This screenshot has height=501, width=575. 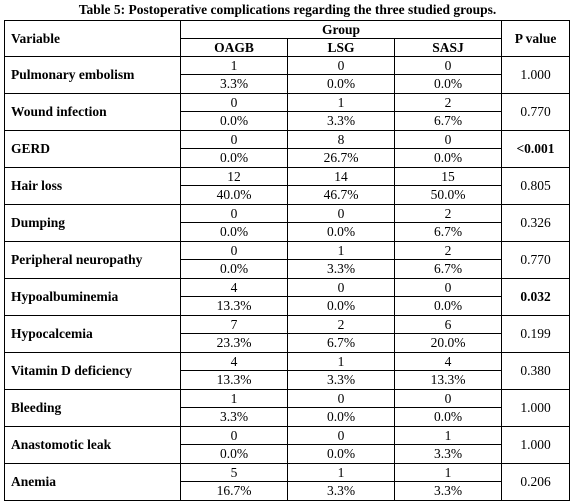 What do you see at coordinates (234, 342) in the screenshot?
I see `percent-value: 23.3%` at bounding box center [234, 342].